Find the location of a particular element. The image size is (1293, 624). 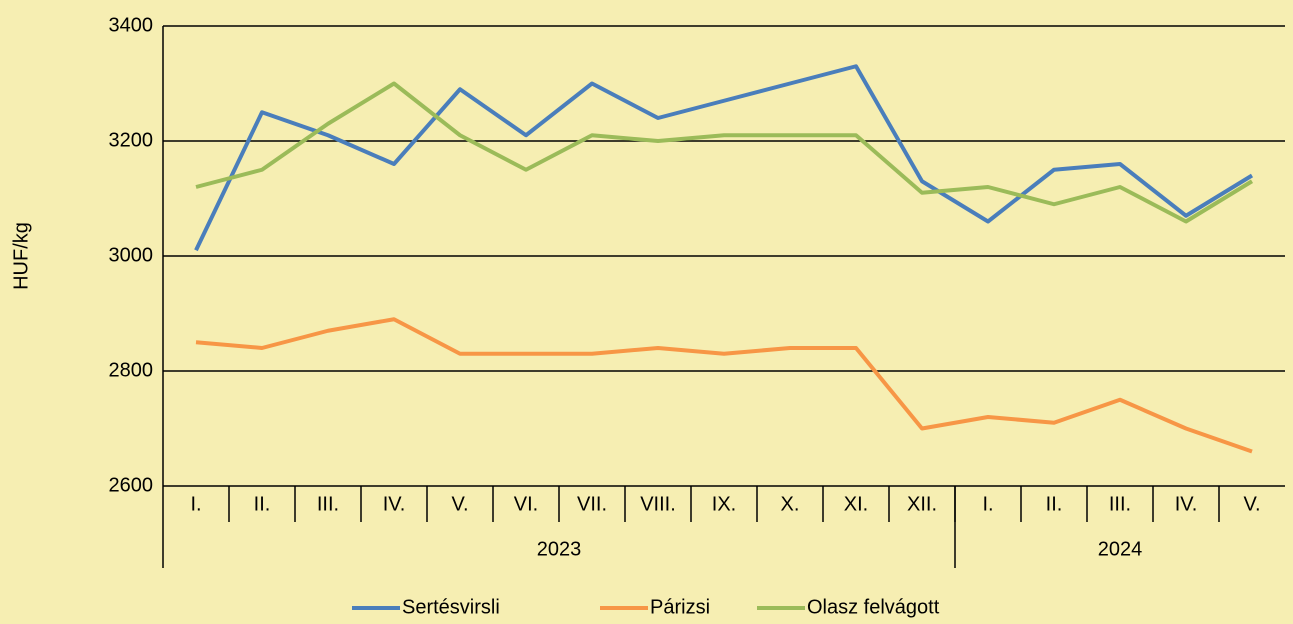

x-tick-label: VII. is located at coordinates (592, 504).